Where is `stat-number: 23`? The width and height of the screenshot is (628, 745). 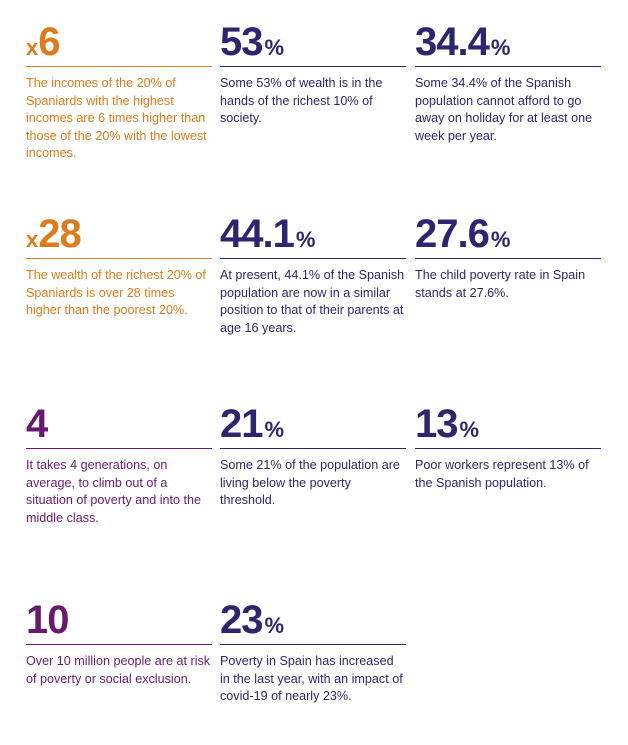
stat-number: 23 is located at coordinates (241, 620).